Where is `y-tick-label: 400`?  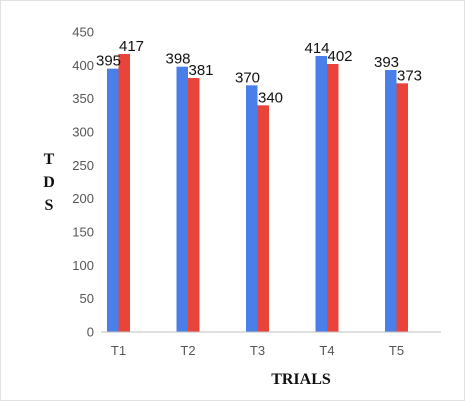
y-tick-label: 400 is located at coordinates (83, 65).